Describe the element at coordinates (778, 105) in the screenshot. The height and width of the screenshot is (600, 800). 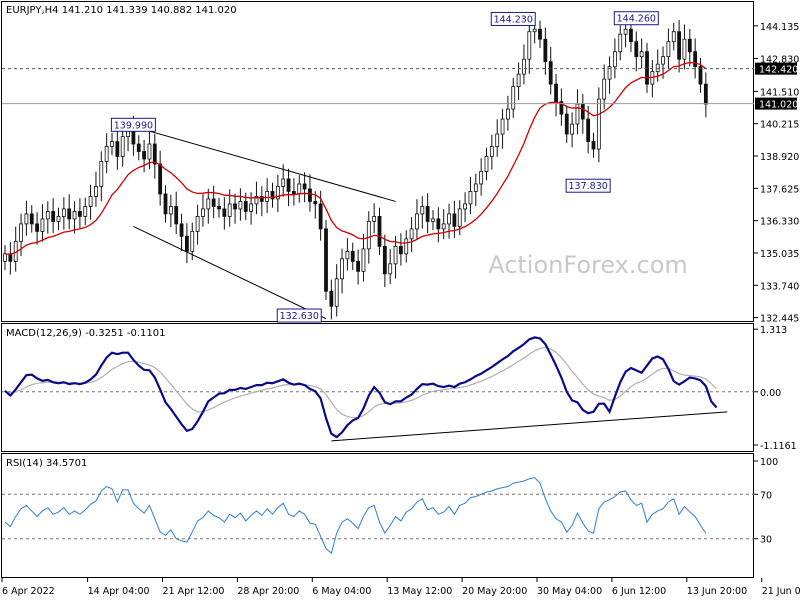
I see `current-price-label: 141.020` at that location.